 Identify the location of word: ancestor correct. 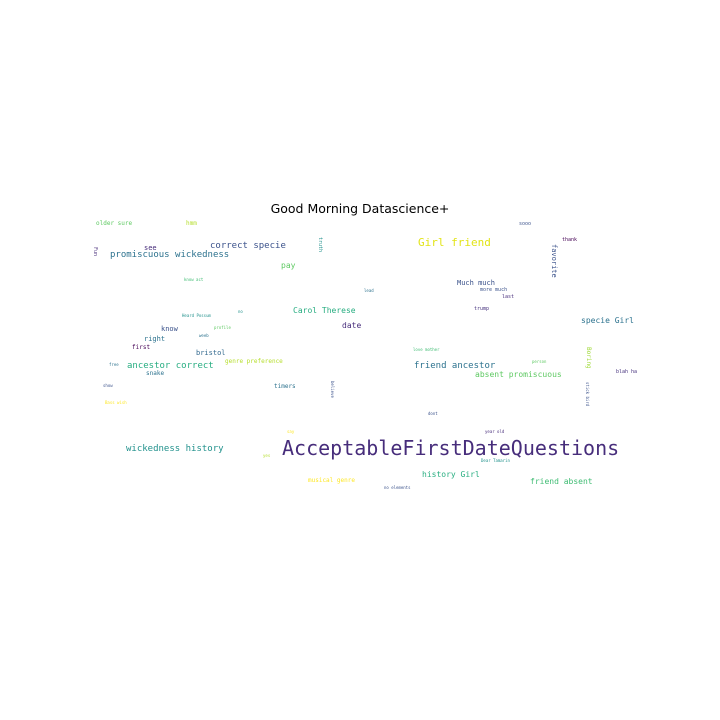
(170, 366).